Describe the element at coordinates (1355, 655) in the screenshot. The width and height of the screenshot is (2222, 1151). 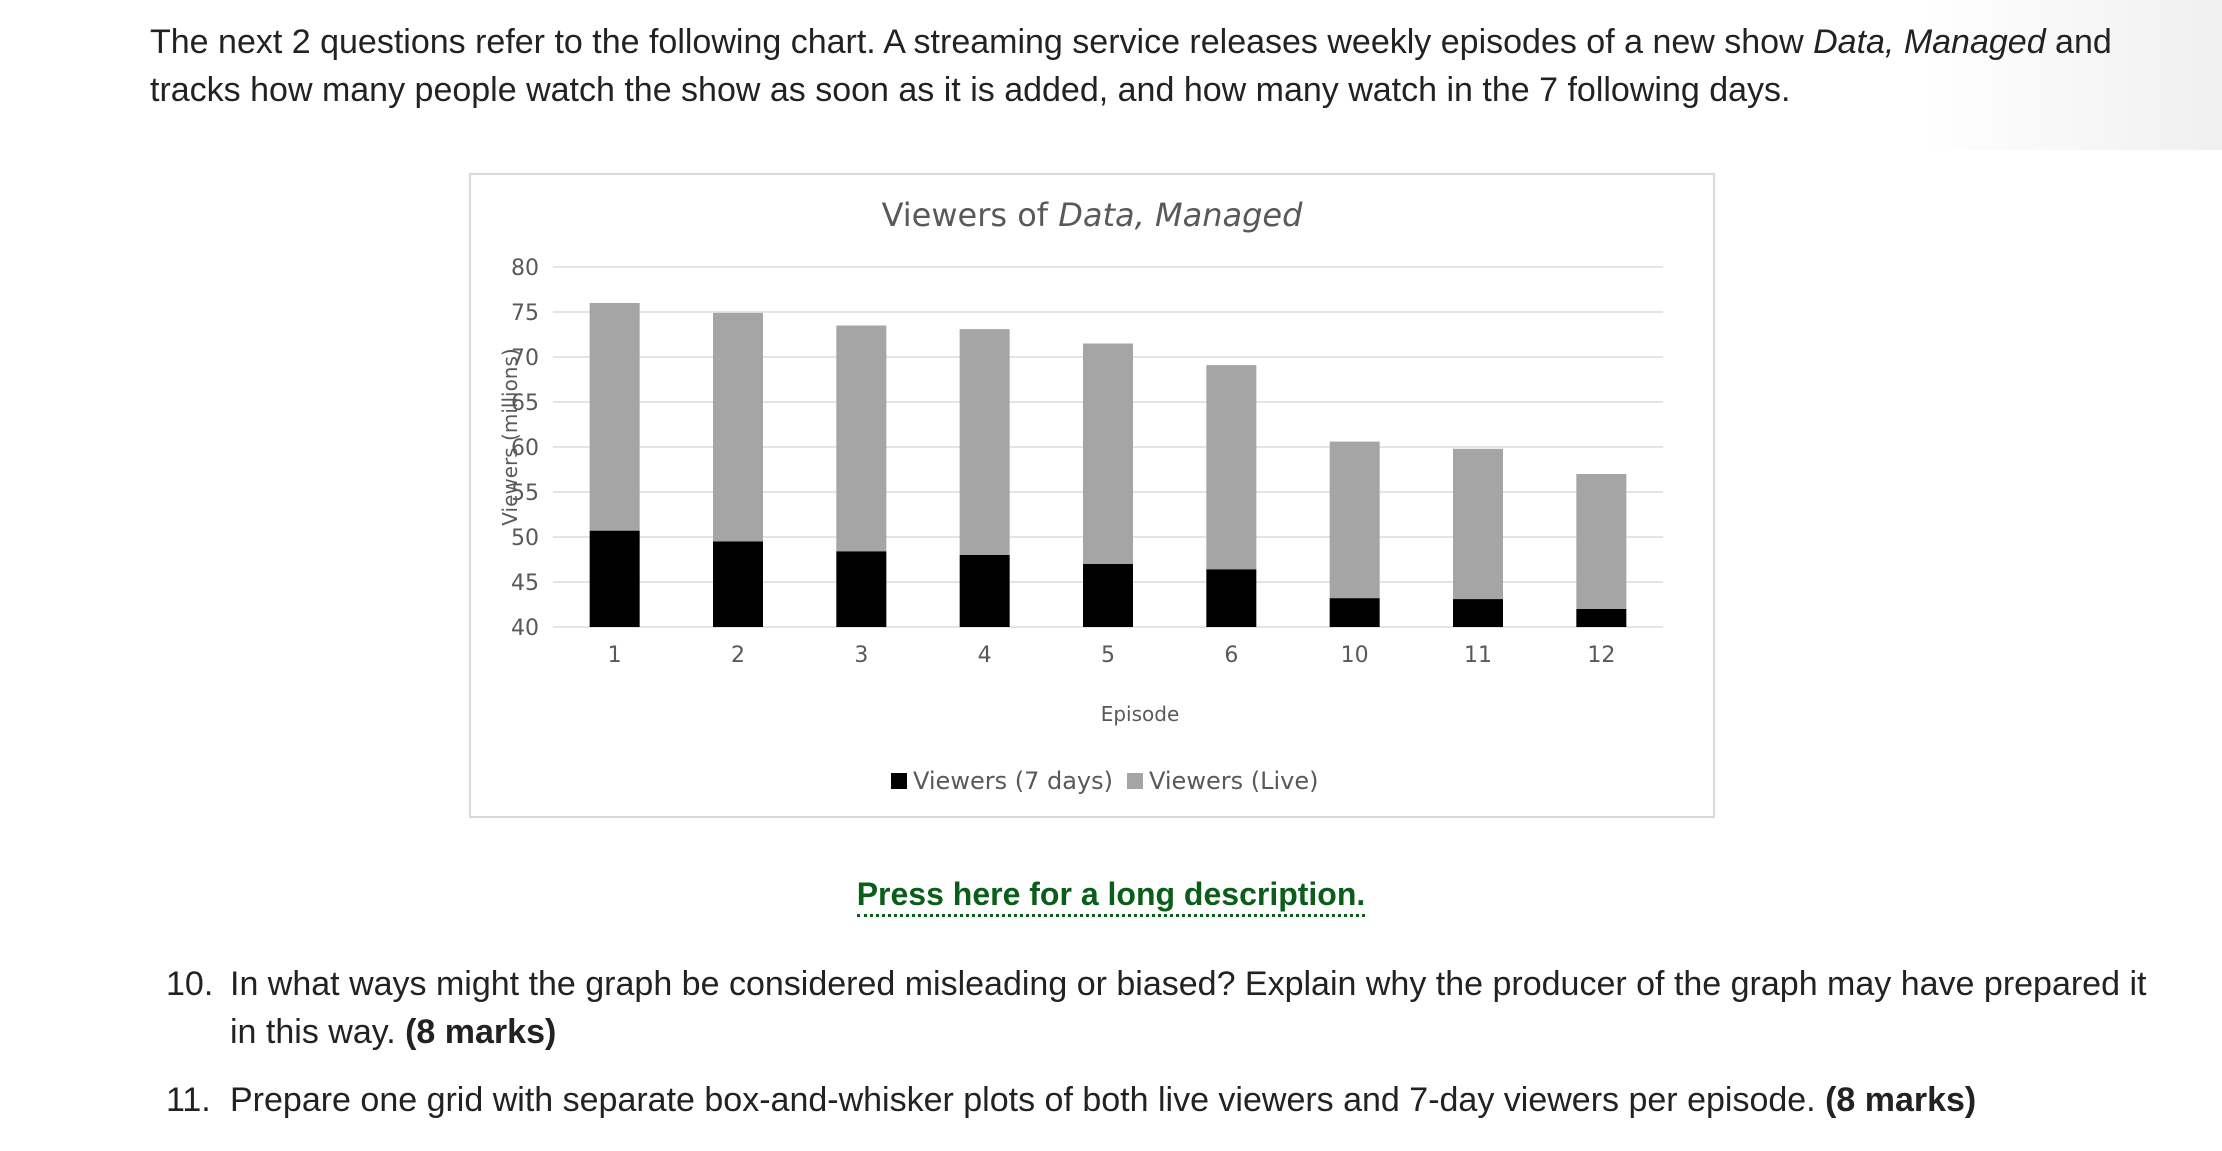
I see `x-tick-10: 10` at that location.